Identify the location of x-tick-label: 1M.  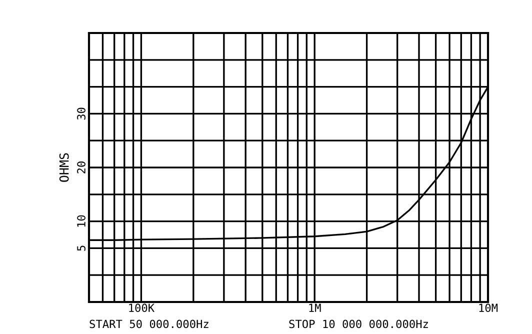
(315, 308).